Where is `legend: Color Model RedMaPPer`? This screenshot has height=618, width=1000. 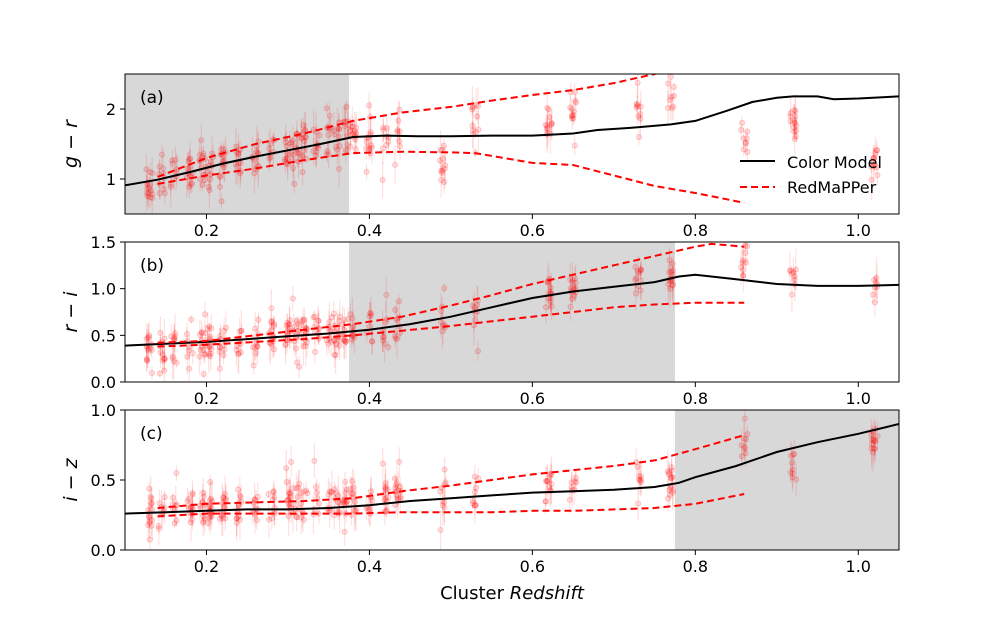 legend: Color Model RedMaPPer is located at coordinates (811, 175).